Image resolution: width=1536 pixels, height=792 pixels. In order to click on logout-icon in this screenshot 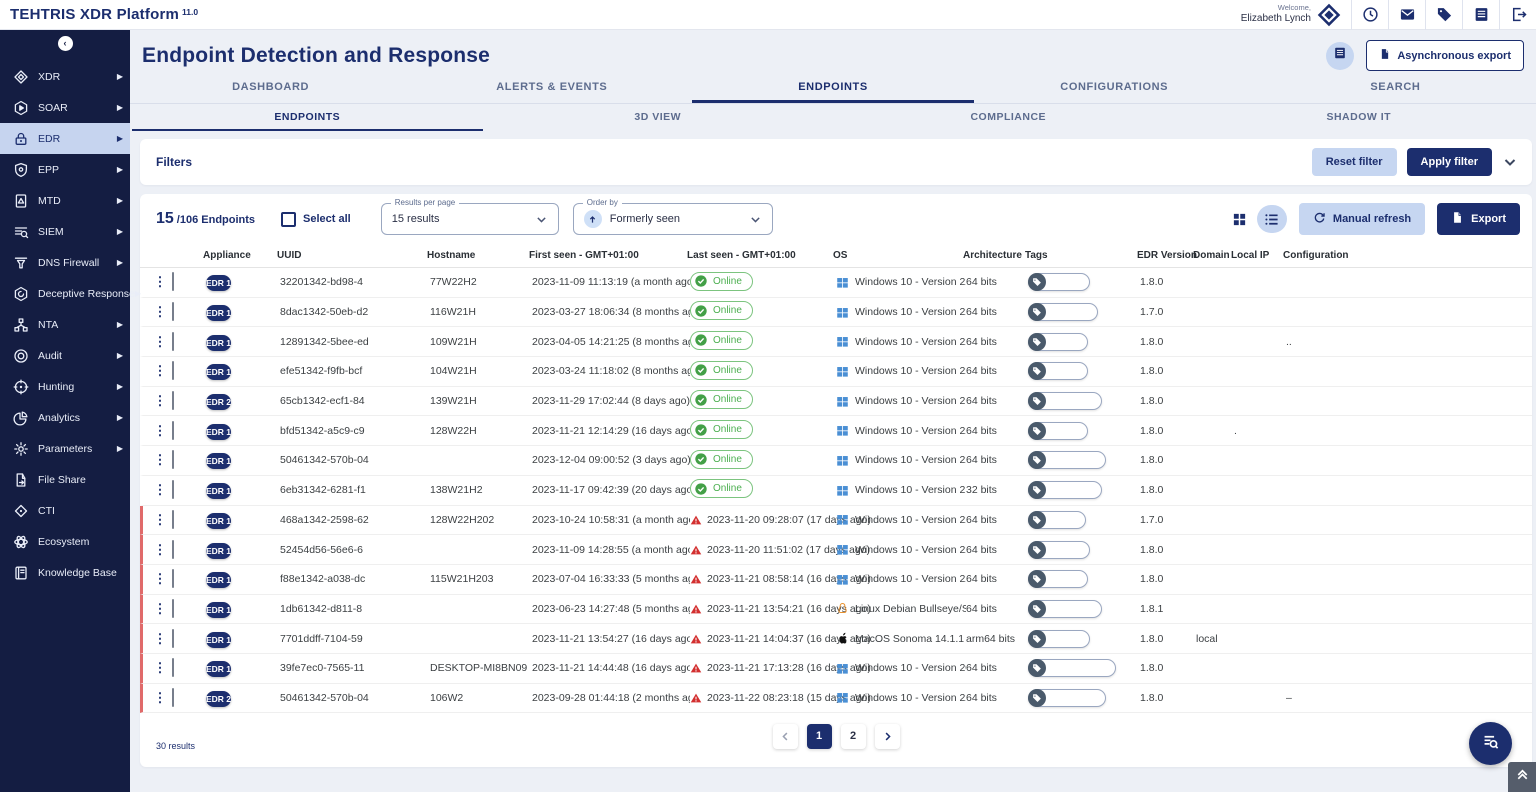, I will do `click(1517, 15)`.